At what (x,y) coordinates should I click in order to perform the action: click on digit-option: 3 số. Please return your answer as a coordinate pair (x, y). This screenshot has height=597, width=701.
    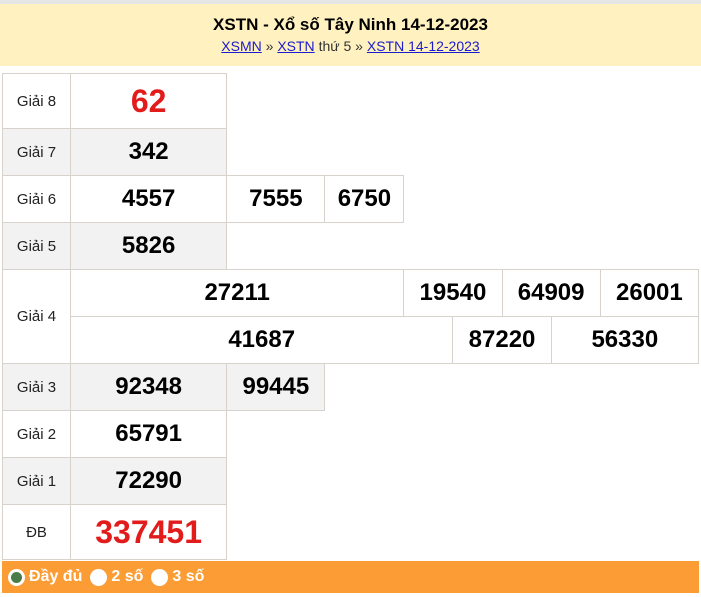
    Looking at the image, I should click on (177, 577).